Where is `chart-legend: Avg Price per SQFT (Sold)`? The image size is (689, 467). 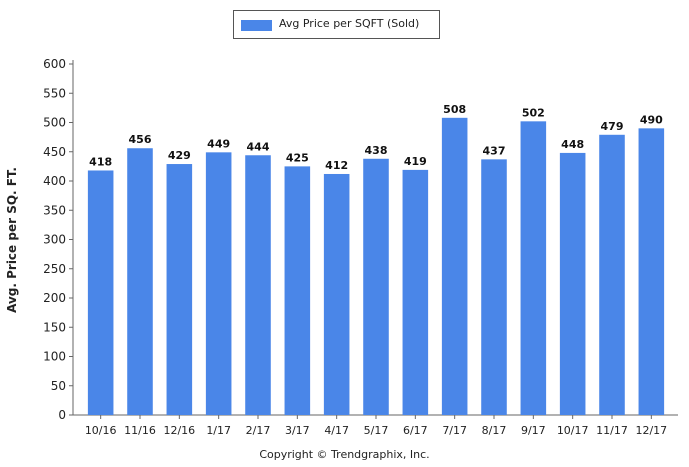
chart-legend: Avg Price per SQFT (Sold) is located at coordinates (336, 24).